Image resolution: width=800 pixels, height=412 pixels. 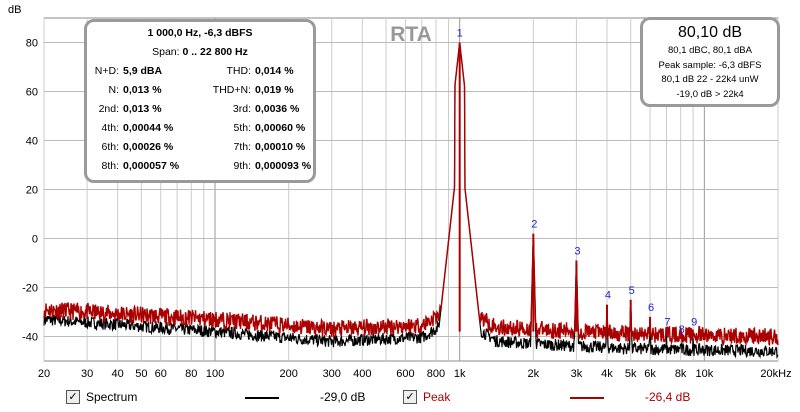 I want to click on stat-value: 0,014 %, so click(x=274, y=71).